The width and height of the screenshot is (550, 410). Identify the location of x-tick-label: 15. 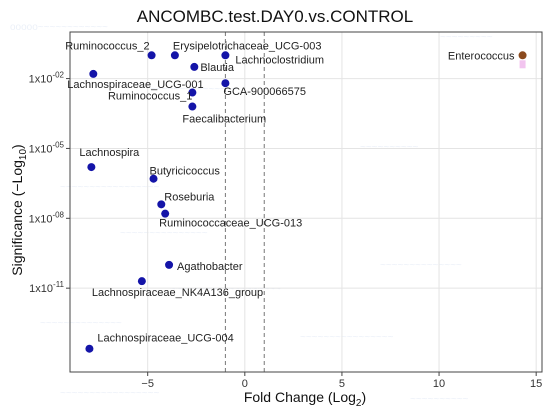
(536, 384).